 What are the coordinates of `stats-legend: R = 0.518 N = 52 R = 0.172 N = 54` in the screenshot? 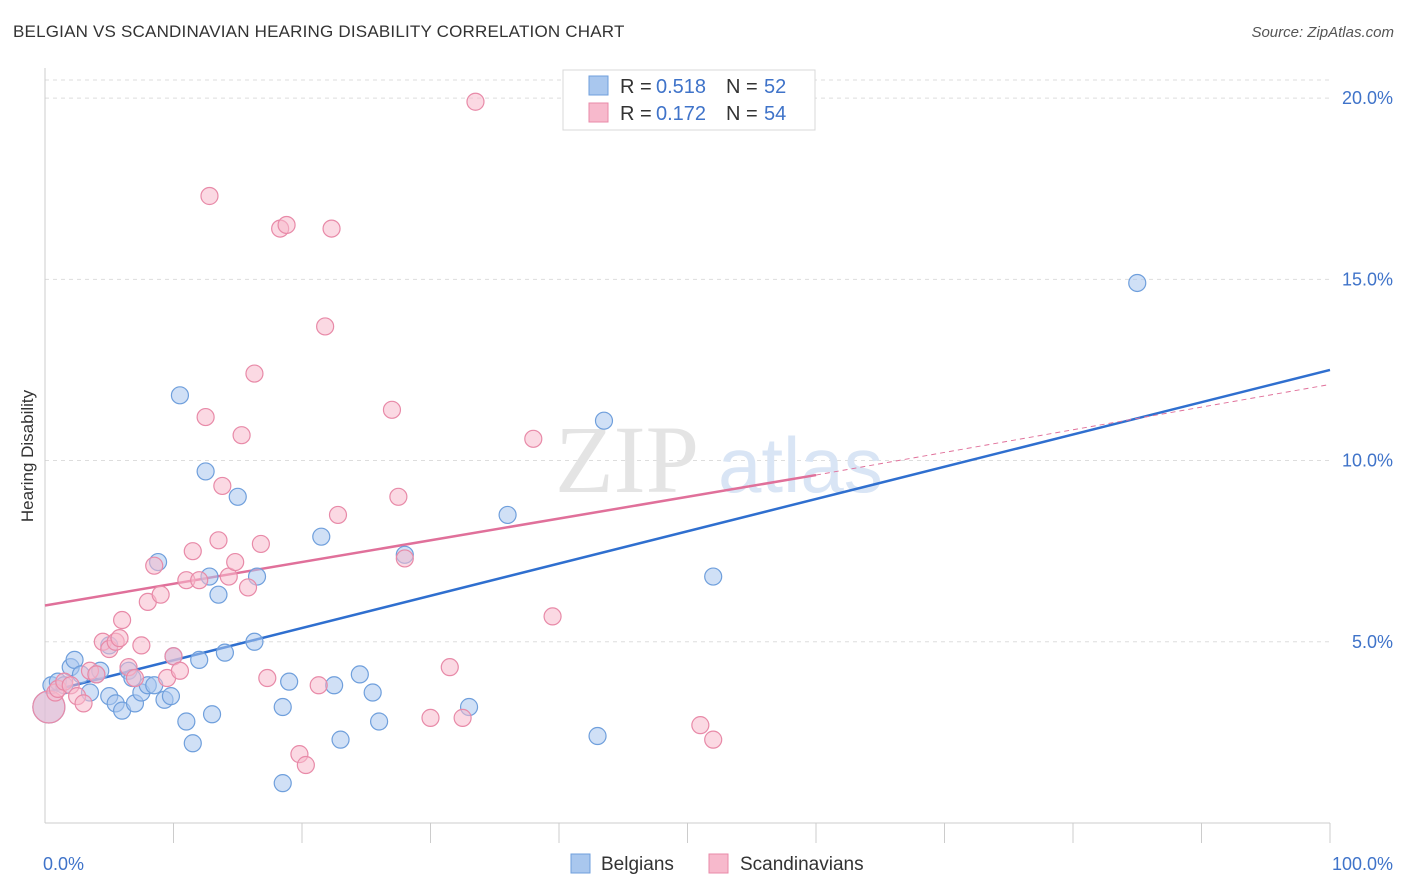 It's located at (689, 100).